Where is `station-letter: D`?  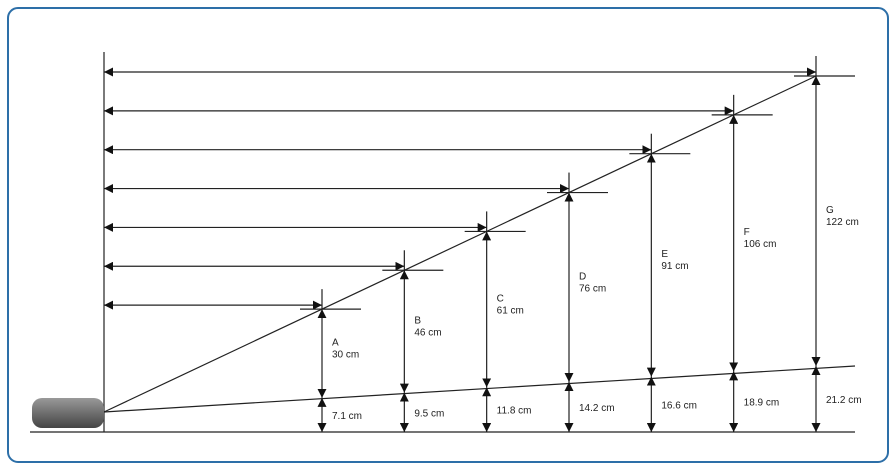
station-letter: D is located at coordinates (582, 276).